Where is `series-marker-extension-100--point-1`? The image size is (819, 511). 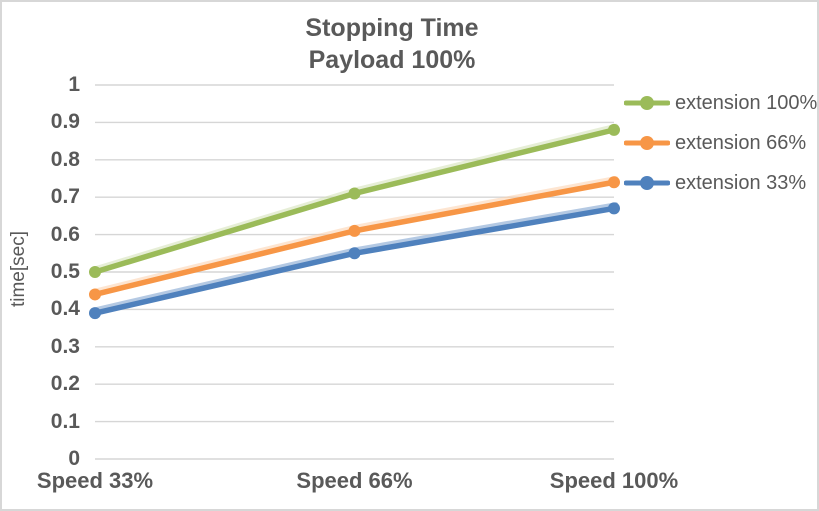
series-marker-extension-100--point-1 is located at coordinates (354, 193).